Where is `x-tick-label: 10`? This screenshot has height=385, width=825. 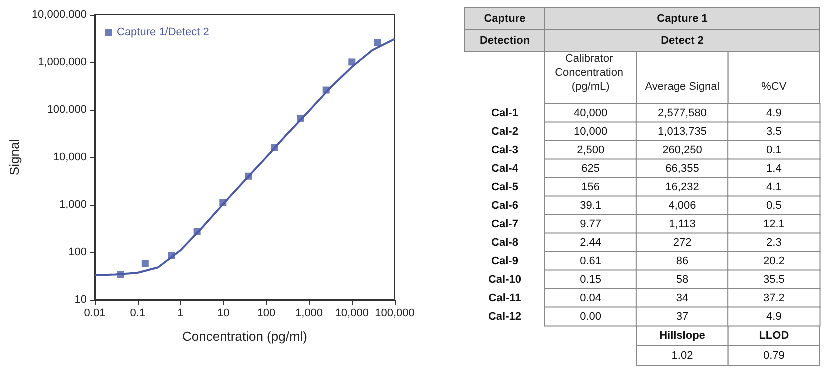 x-tick-label: 10 is located at coordinates (223, 314).